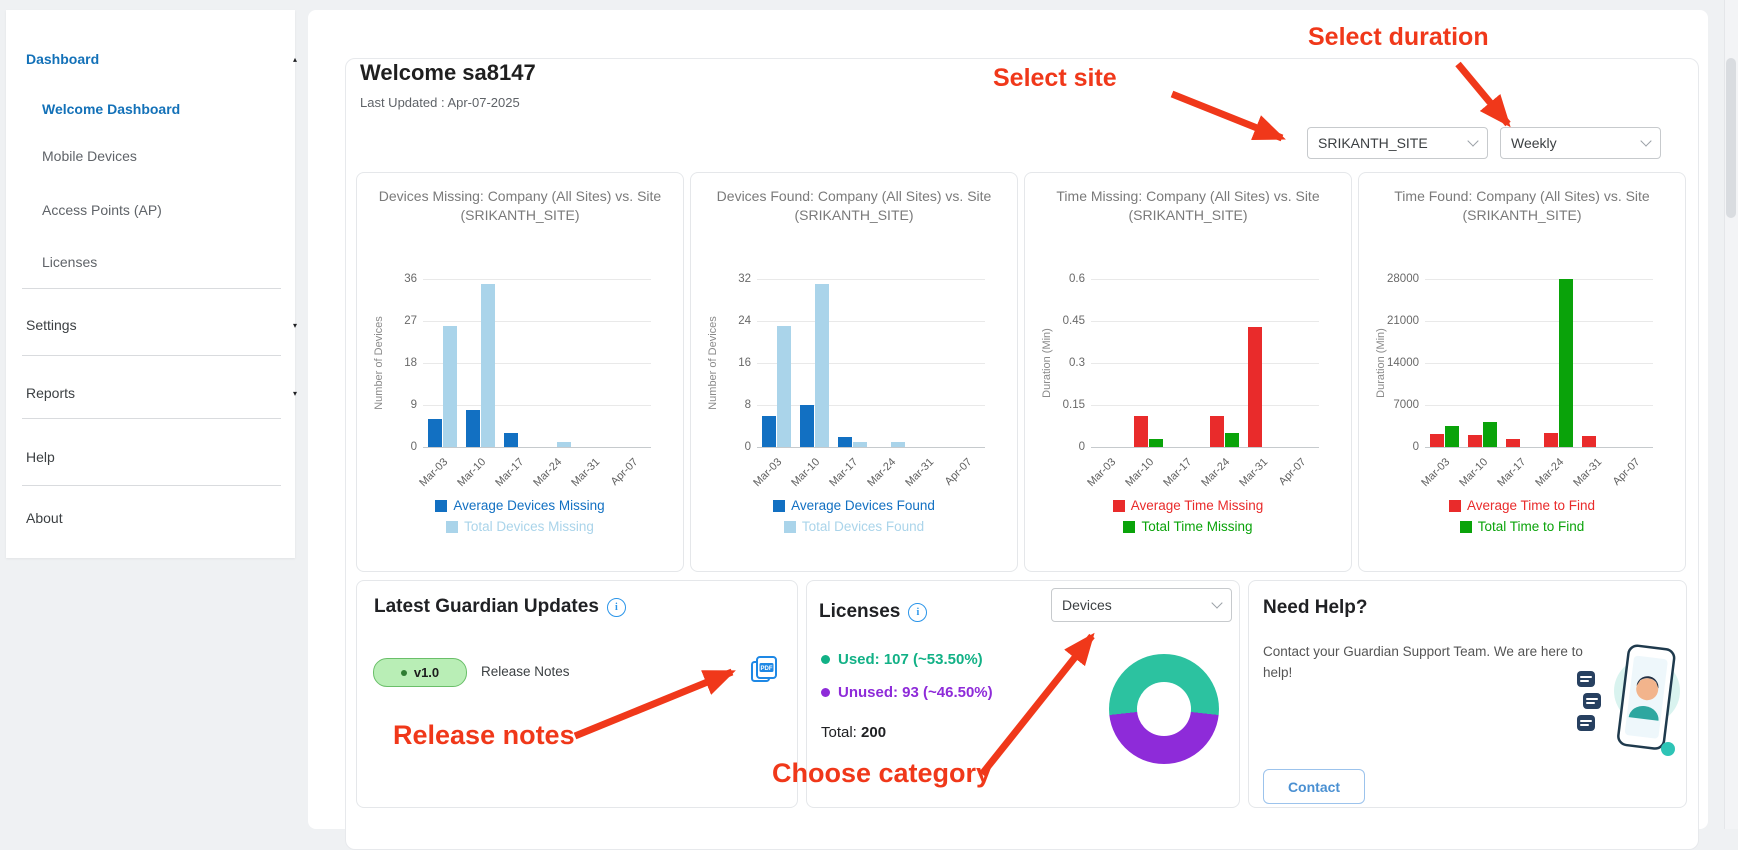 The height and width of the screenshot is (850, 1738). Describe the element at coordinates (160, 59) in the screenshot. I see `sidebar-item-dashboard: Dashboard ▴` at that location.